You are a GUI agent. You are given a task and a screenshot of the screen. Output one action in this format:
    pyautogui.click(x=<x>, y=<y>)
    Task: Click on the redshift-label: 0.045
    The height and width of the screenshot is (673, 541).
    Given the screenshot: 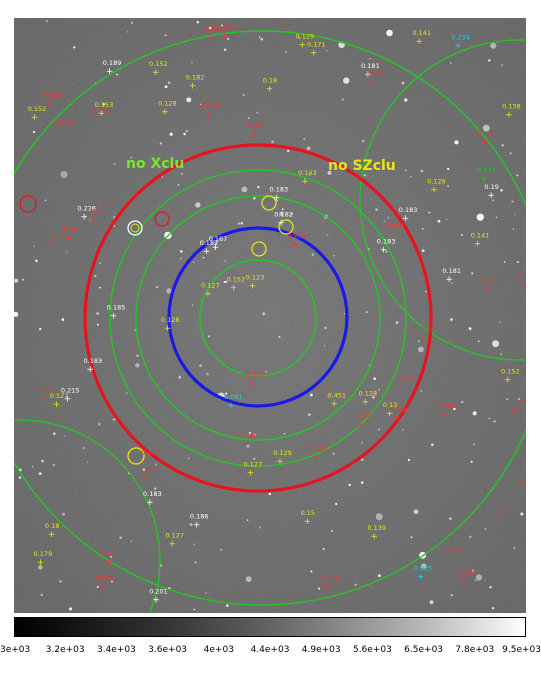 What is the action you would take?
    pyautogui.click(x=227, y=27)
    